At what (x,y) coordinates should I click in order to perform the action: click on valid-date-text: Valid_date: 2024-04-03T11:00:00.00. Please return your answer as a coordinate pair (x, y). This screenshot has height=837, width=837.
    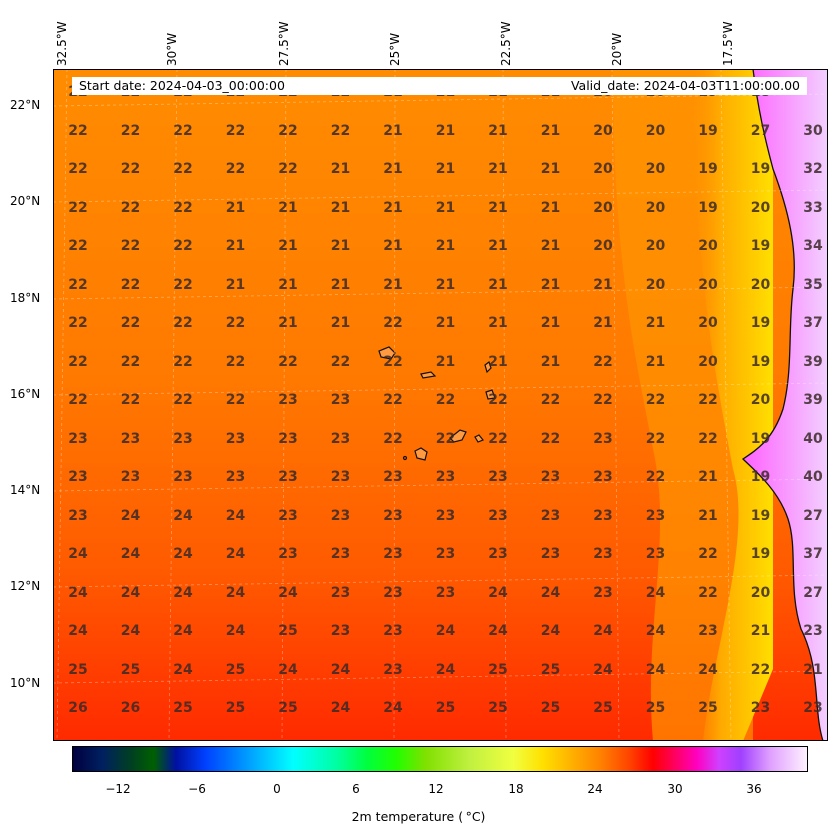
    Looking at the image, I should click on (685, 85).